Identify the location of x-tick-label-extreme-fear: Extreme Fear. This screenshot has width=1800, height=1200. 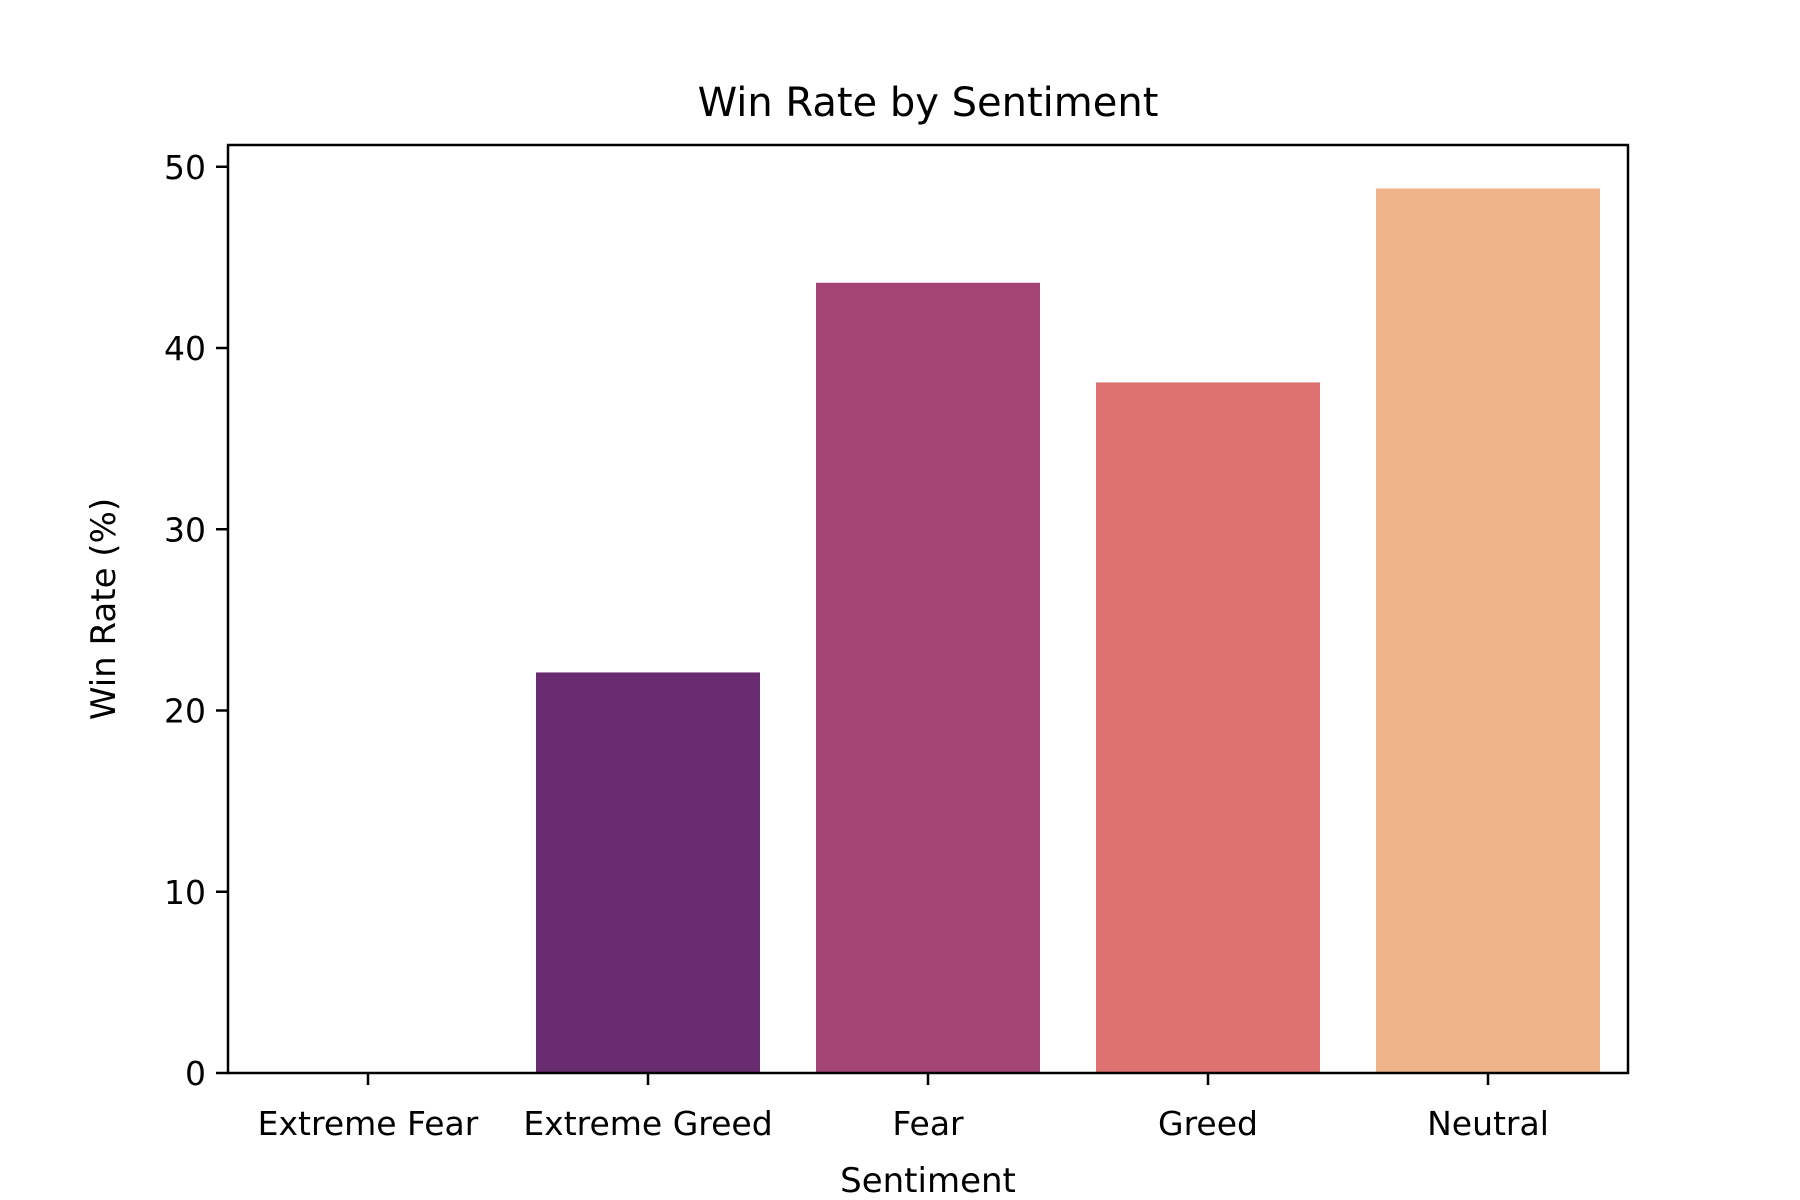
(368, 1123).